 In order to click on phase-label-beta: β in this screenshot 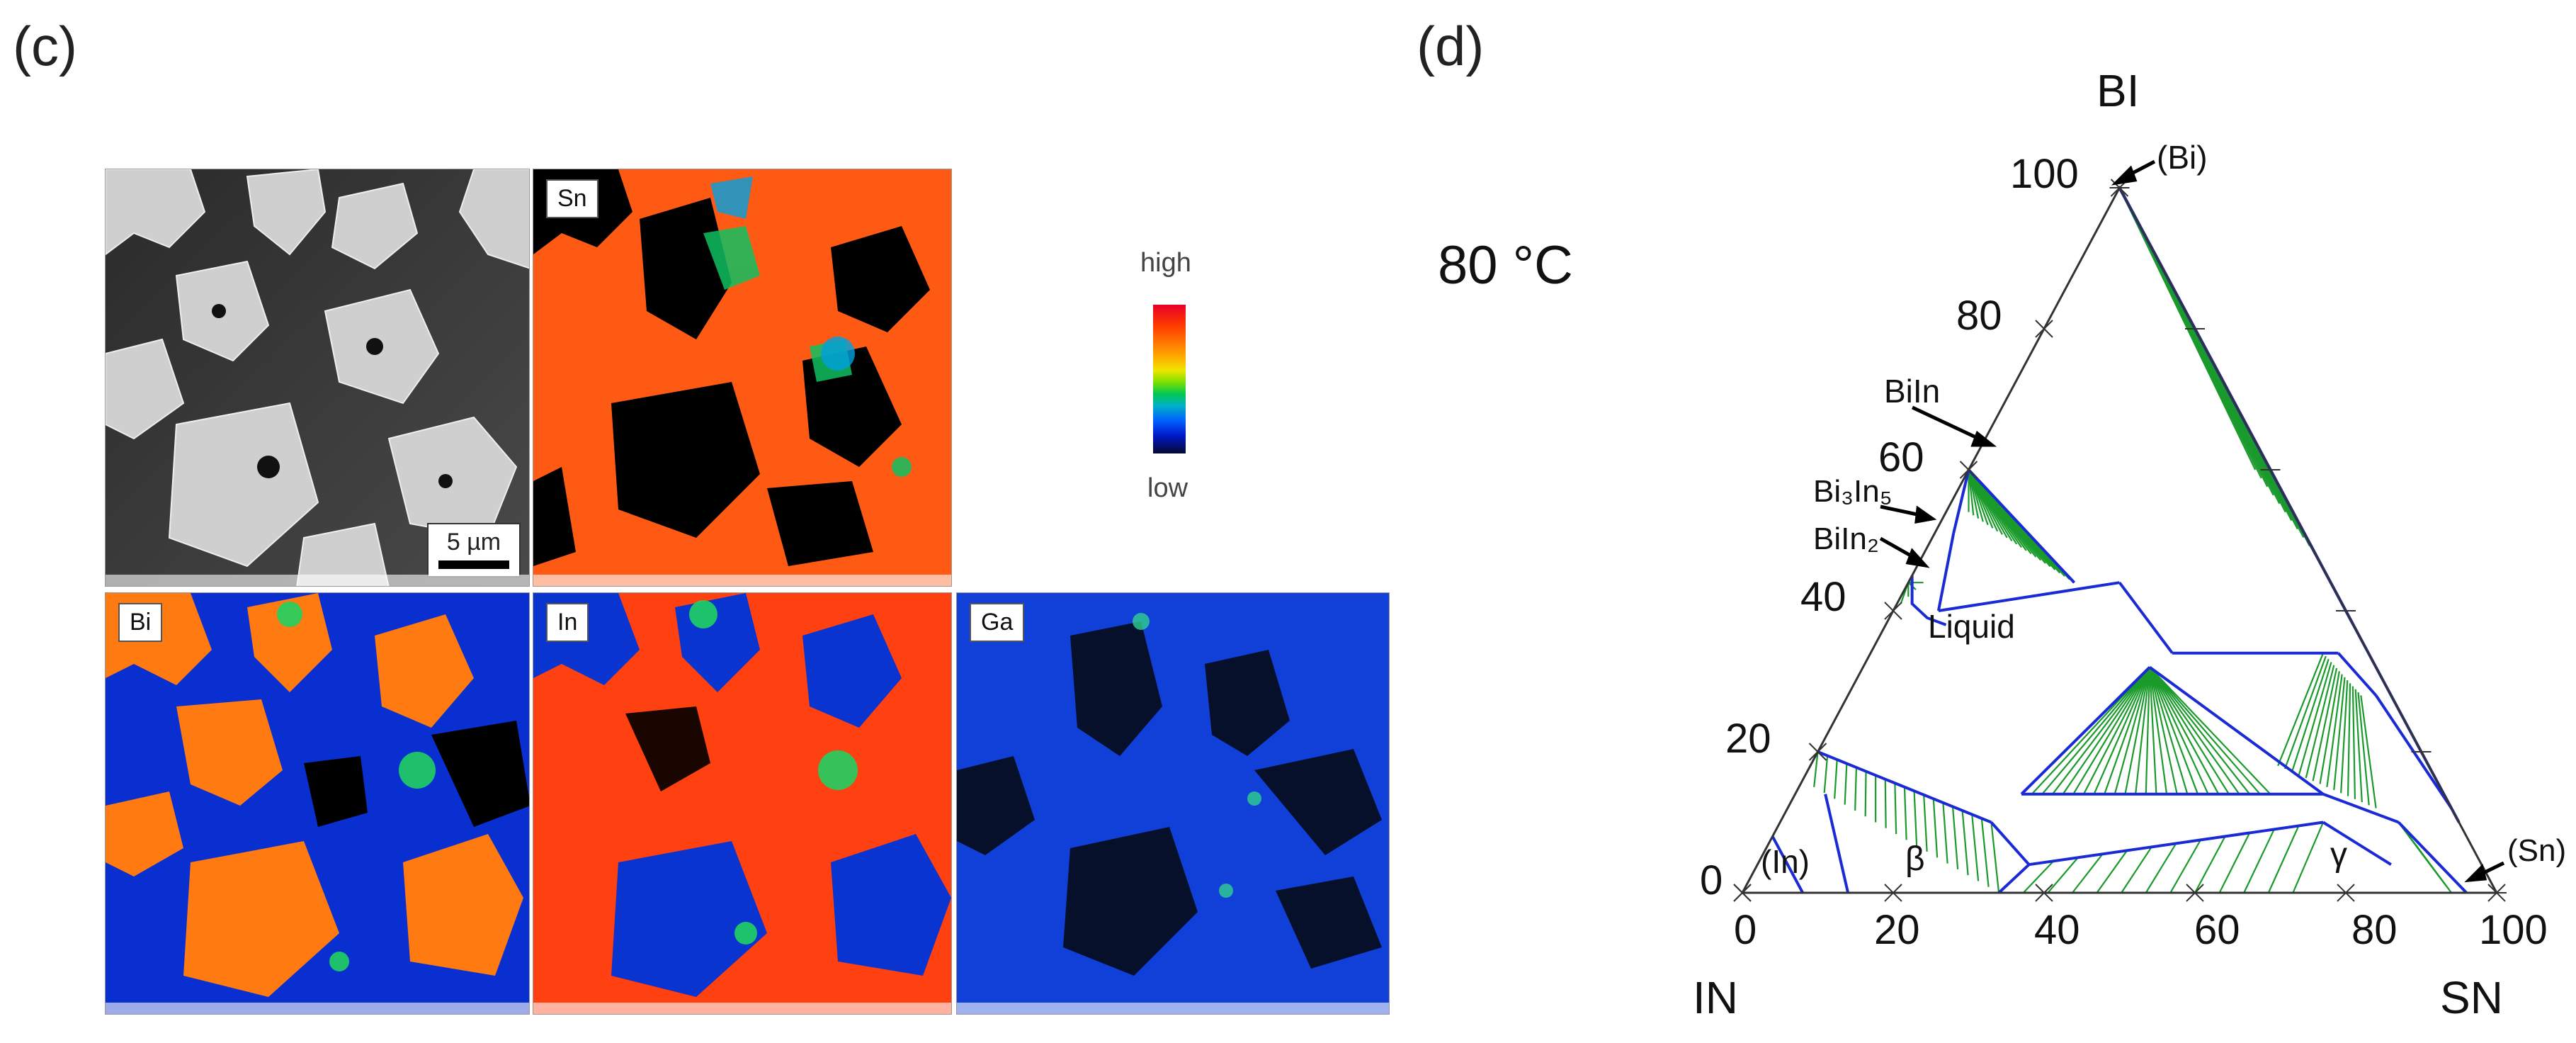, I will do `click(1915, 859)`.